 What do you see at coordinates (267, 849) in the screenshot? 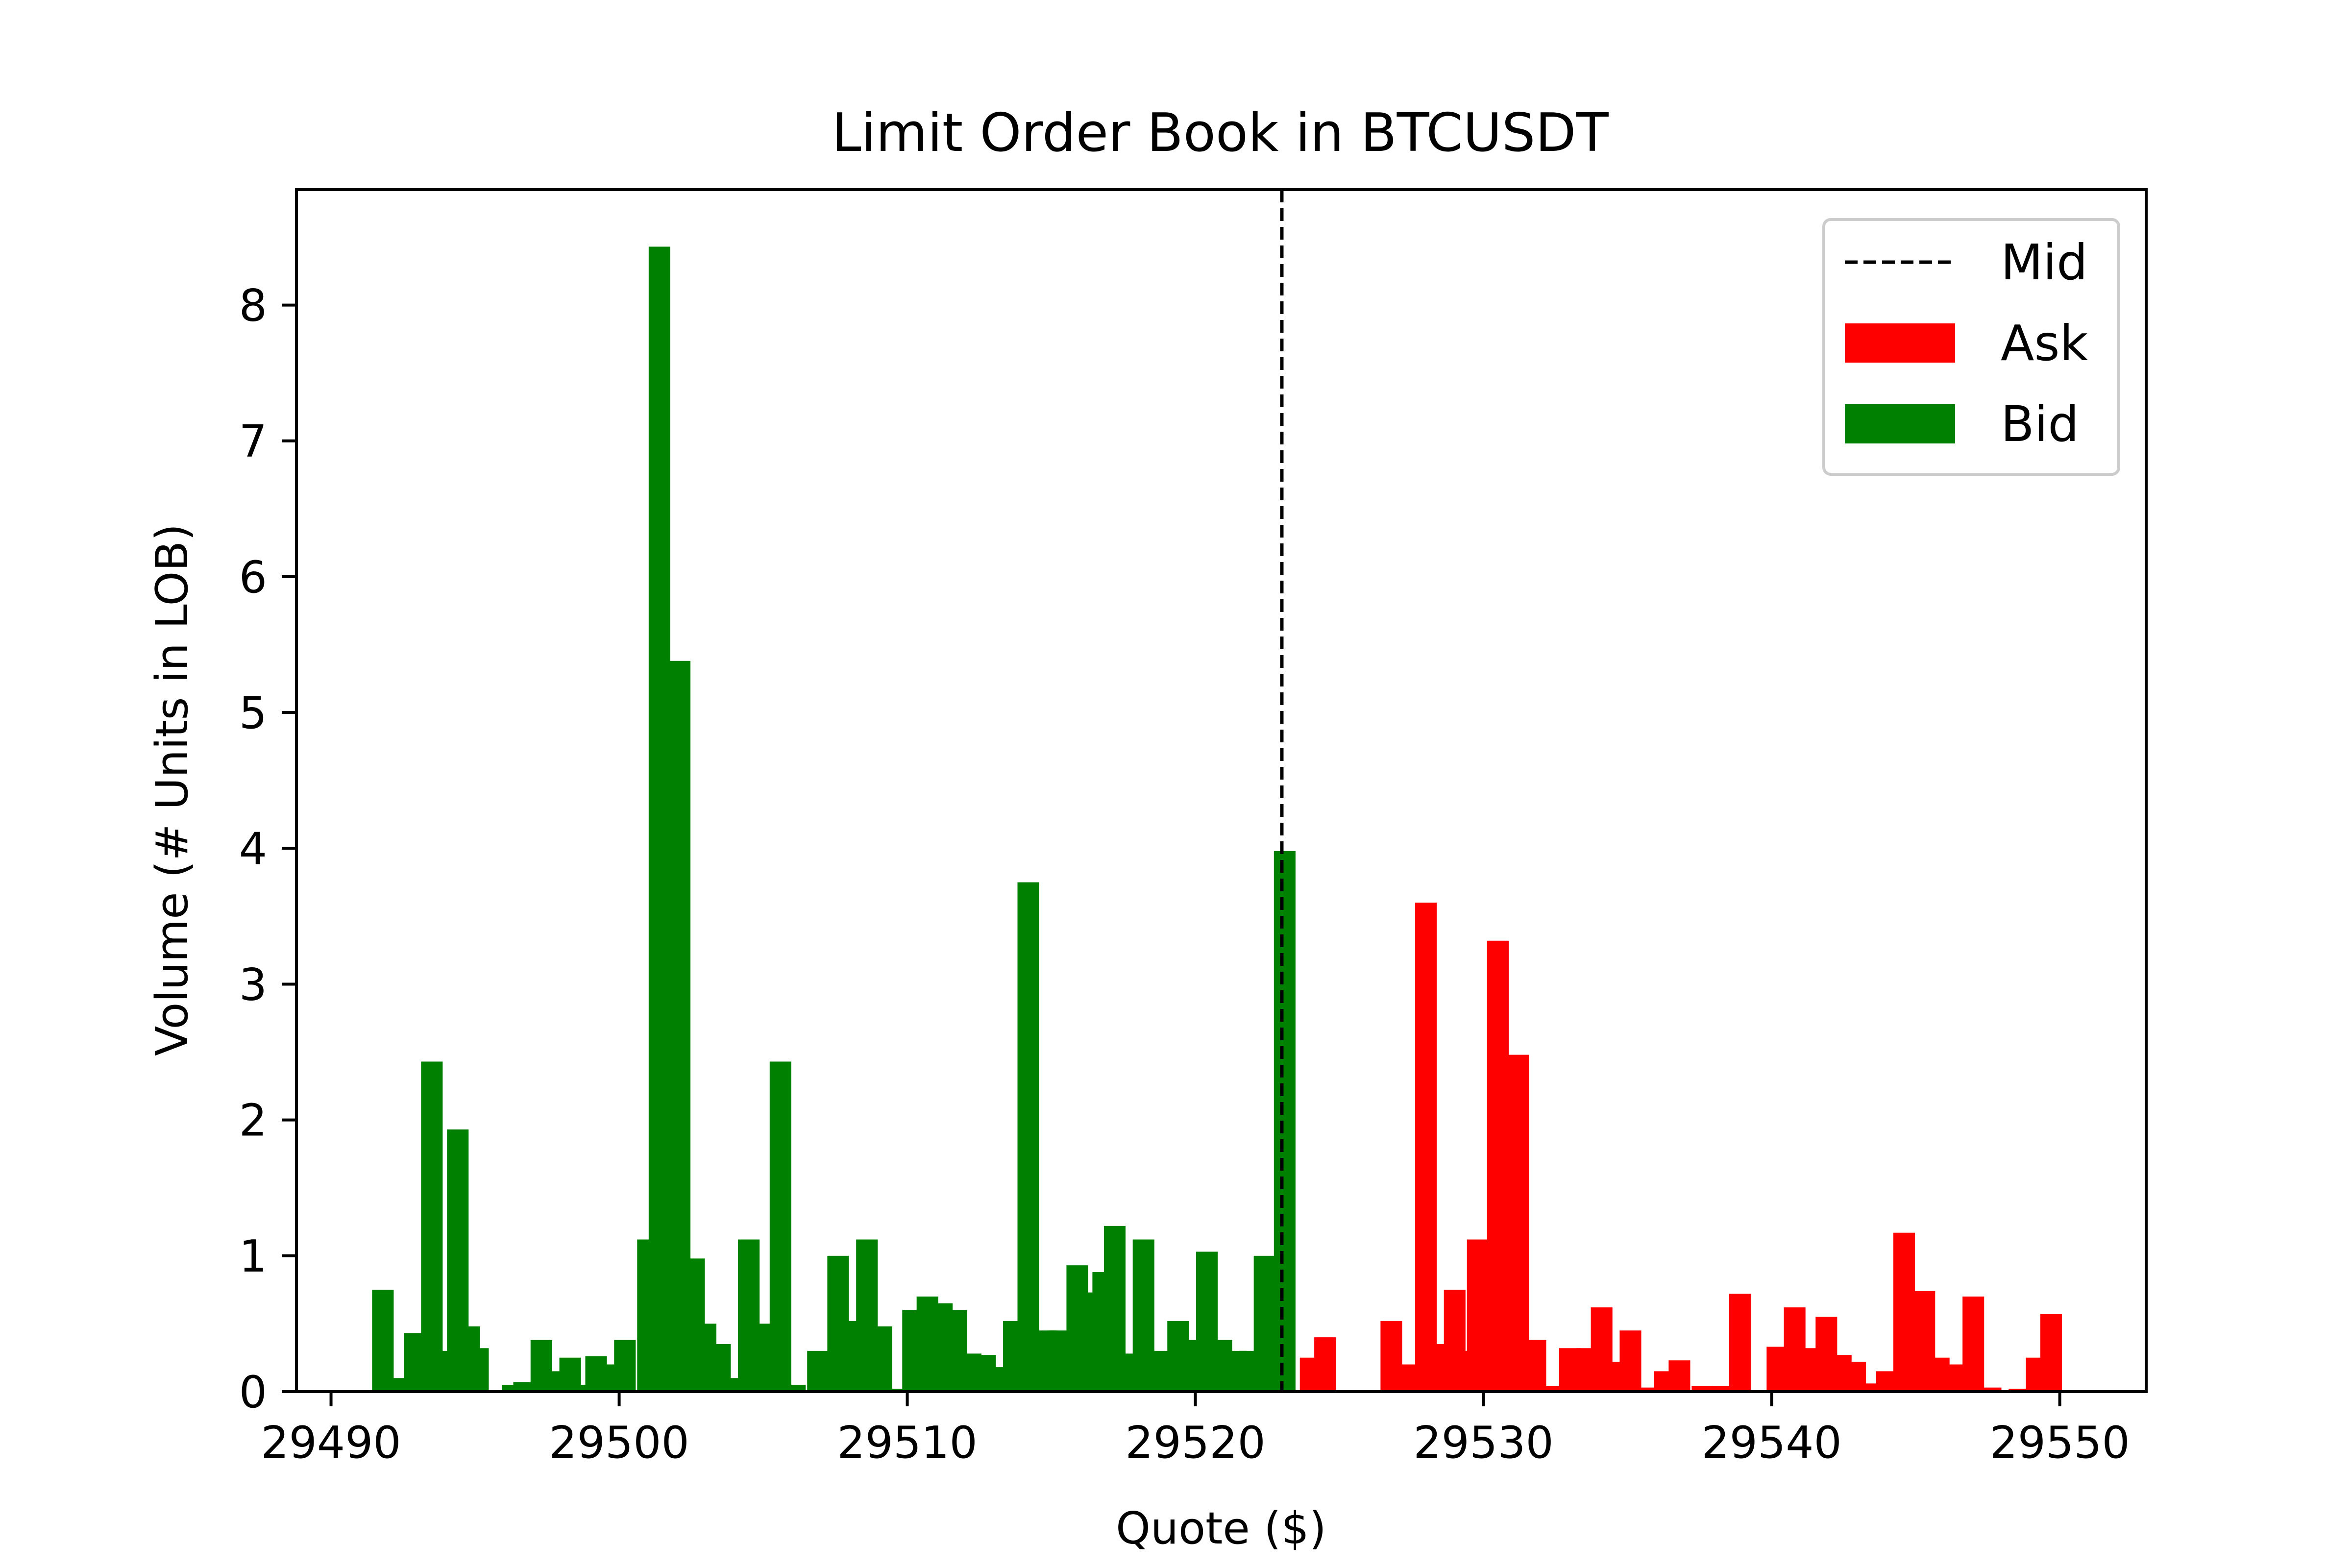
I see `y-axis: 0 1 2 3 4 5 6 7 8` at bounding box center [267, 849].